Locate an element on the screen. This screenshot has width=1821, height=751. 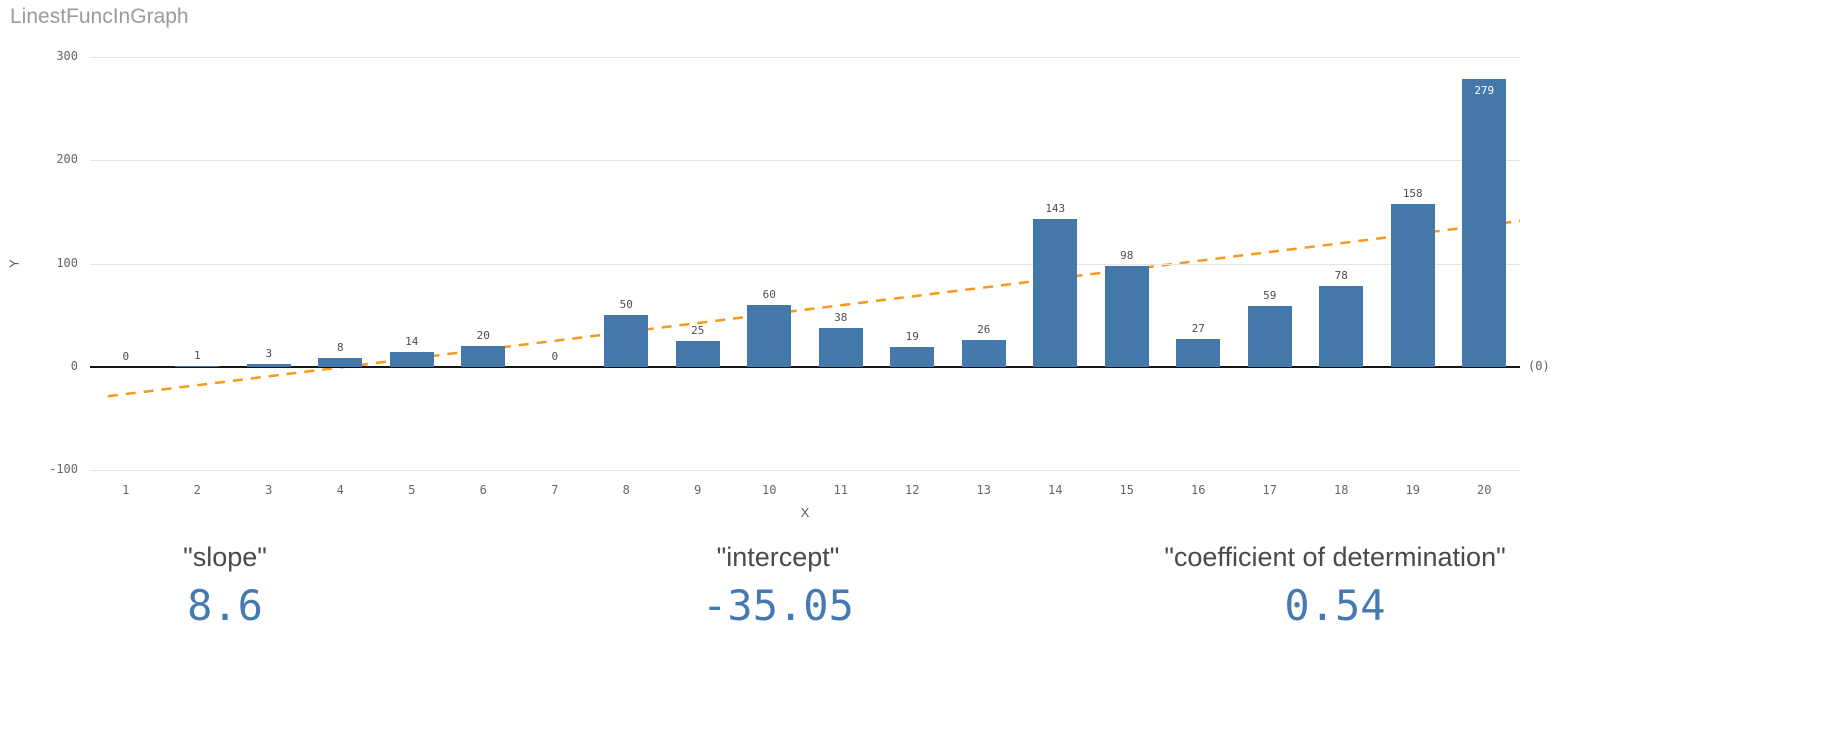
x-tick-label: 2 is located at coordinates (197, 490).